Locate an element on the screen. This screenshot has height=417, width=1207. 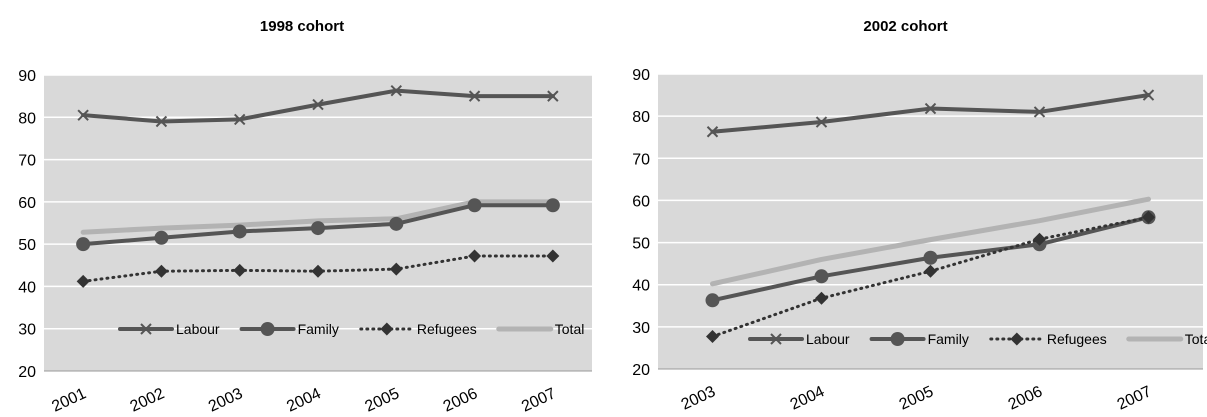
x-tick-label: 2001 is located at coordinates (69, 400).